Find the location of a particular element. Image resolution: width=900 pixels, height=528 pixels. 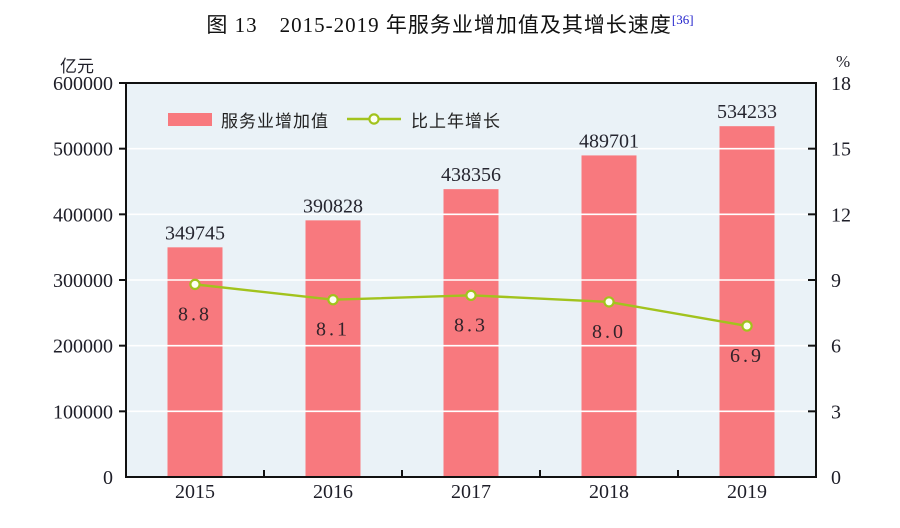

left-axis-unit: 亿元 is located at coordinates (77, 66).